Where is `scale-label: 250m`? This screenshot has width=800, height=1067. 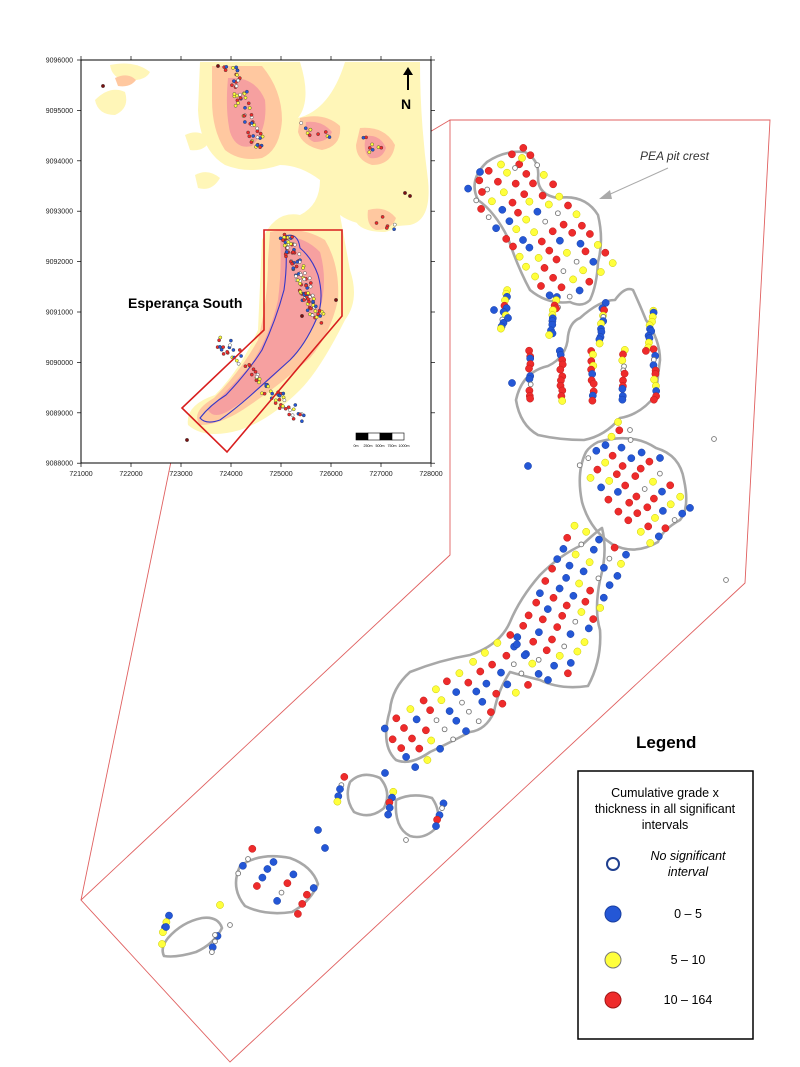 scale-label: 250m is located at coordinates (368, 446).